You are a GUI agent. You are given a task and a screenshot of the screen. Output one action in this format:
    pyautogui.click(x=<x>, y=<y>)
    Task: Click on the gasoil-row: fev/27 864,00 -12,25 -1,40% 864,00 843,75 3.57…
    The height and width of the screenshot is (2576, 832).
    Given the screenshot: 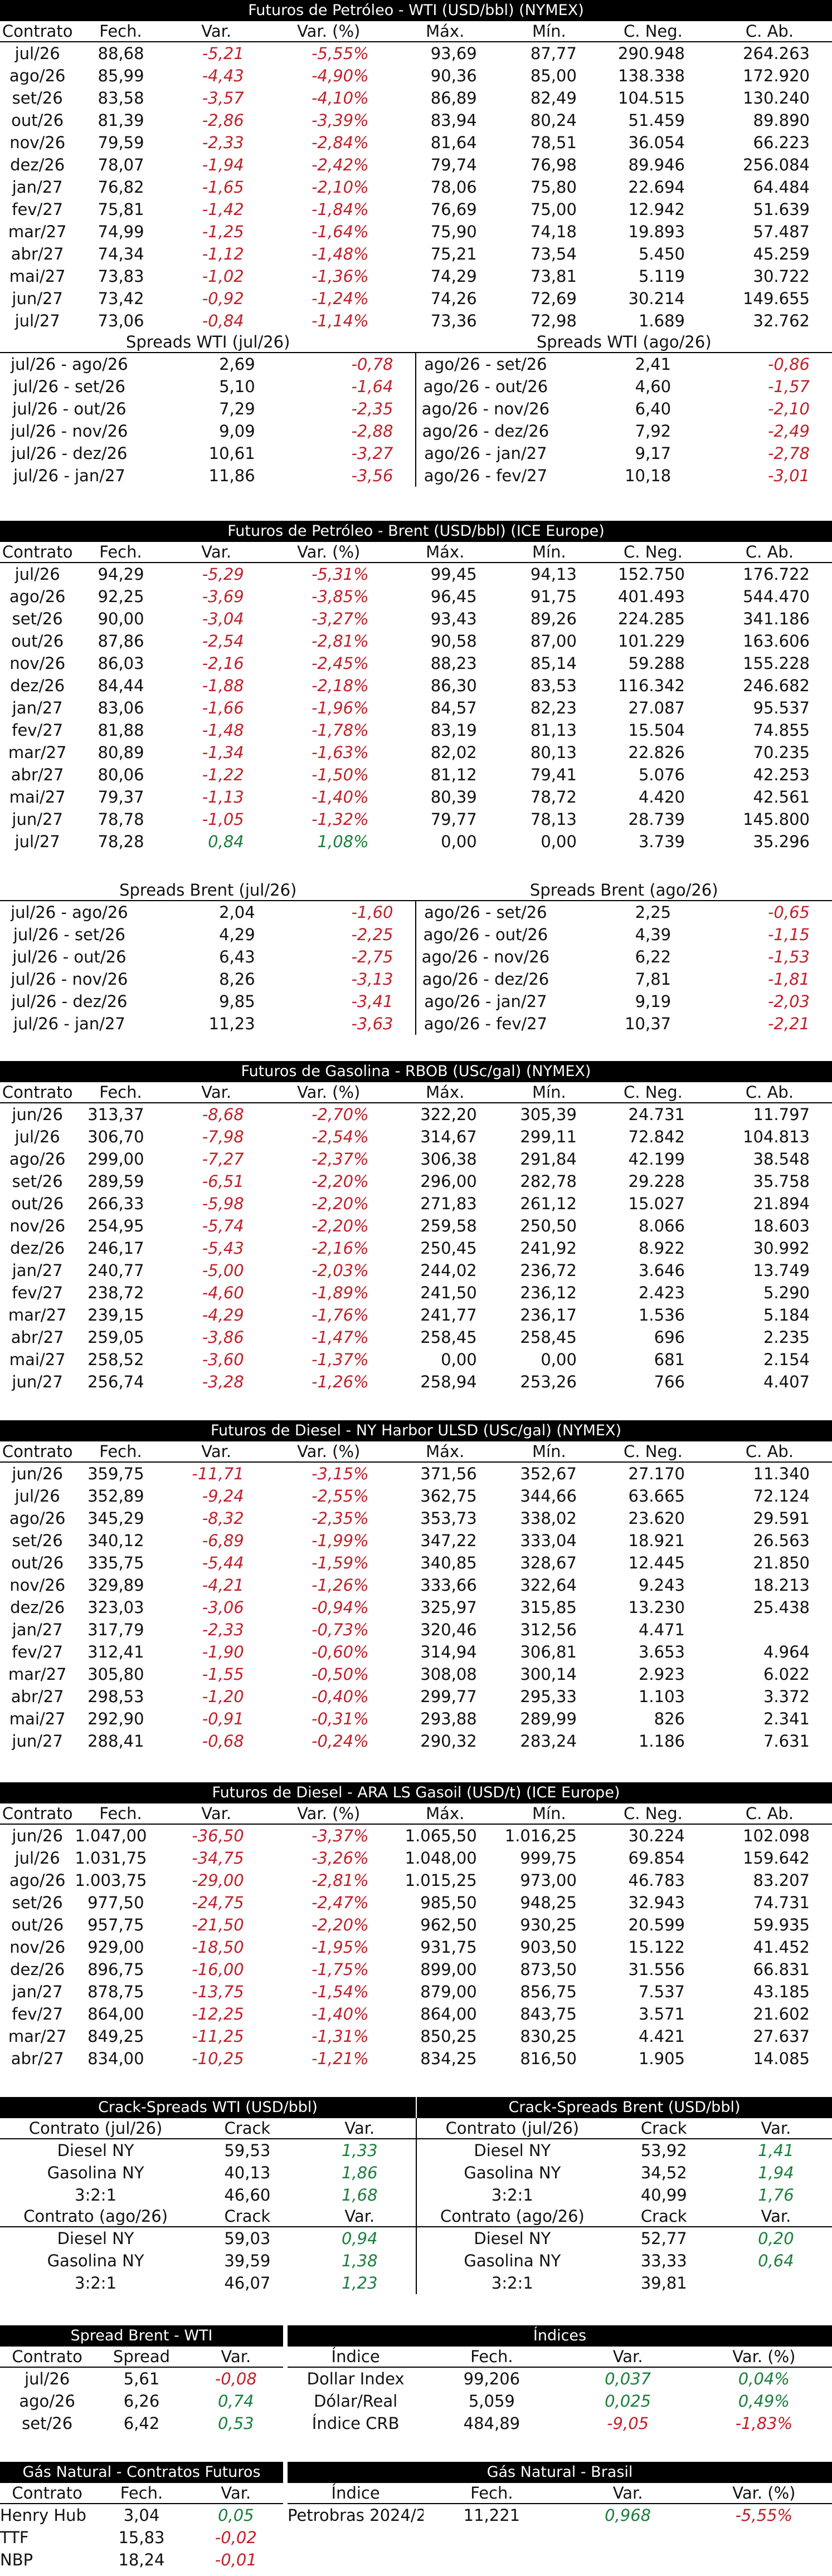 What is the action you would take?
    pyautogui.click(x=416, y=2014)
    